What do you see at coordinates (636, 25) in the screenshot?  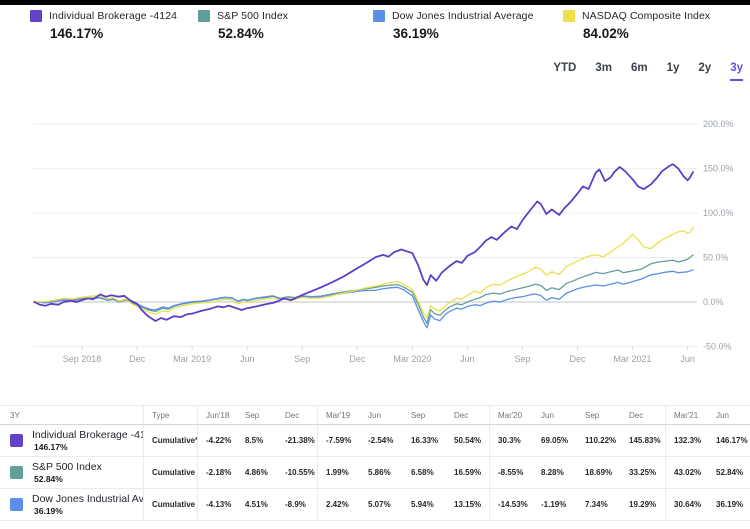 I see `legend-item: NASDAQ Composite Index 84.02%` at bounding box center [636, 25].